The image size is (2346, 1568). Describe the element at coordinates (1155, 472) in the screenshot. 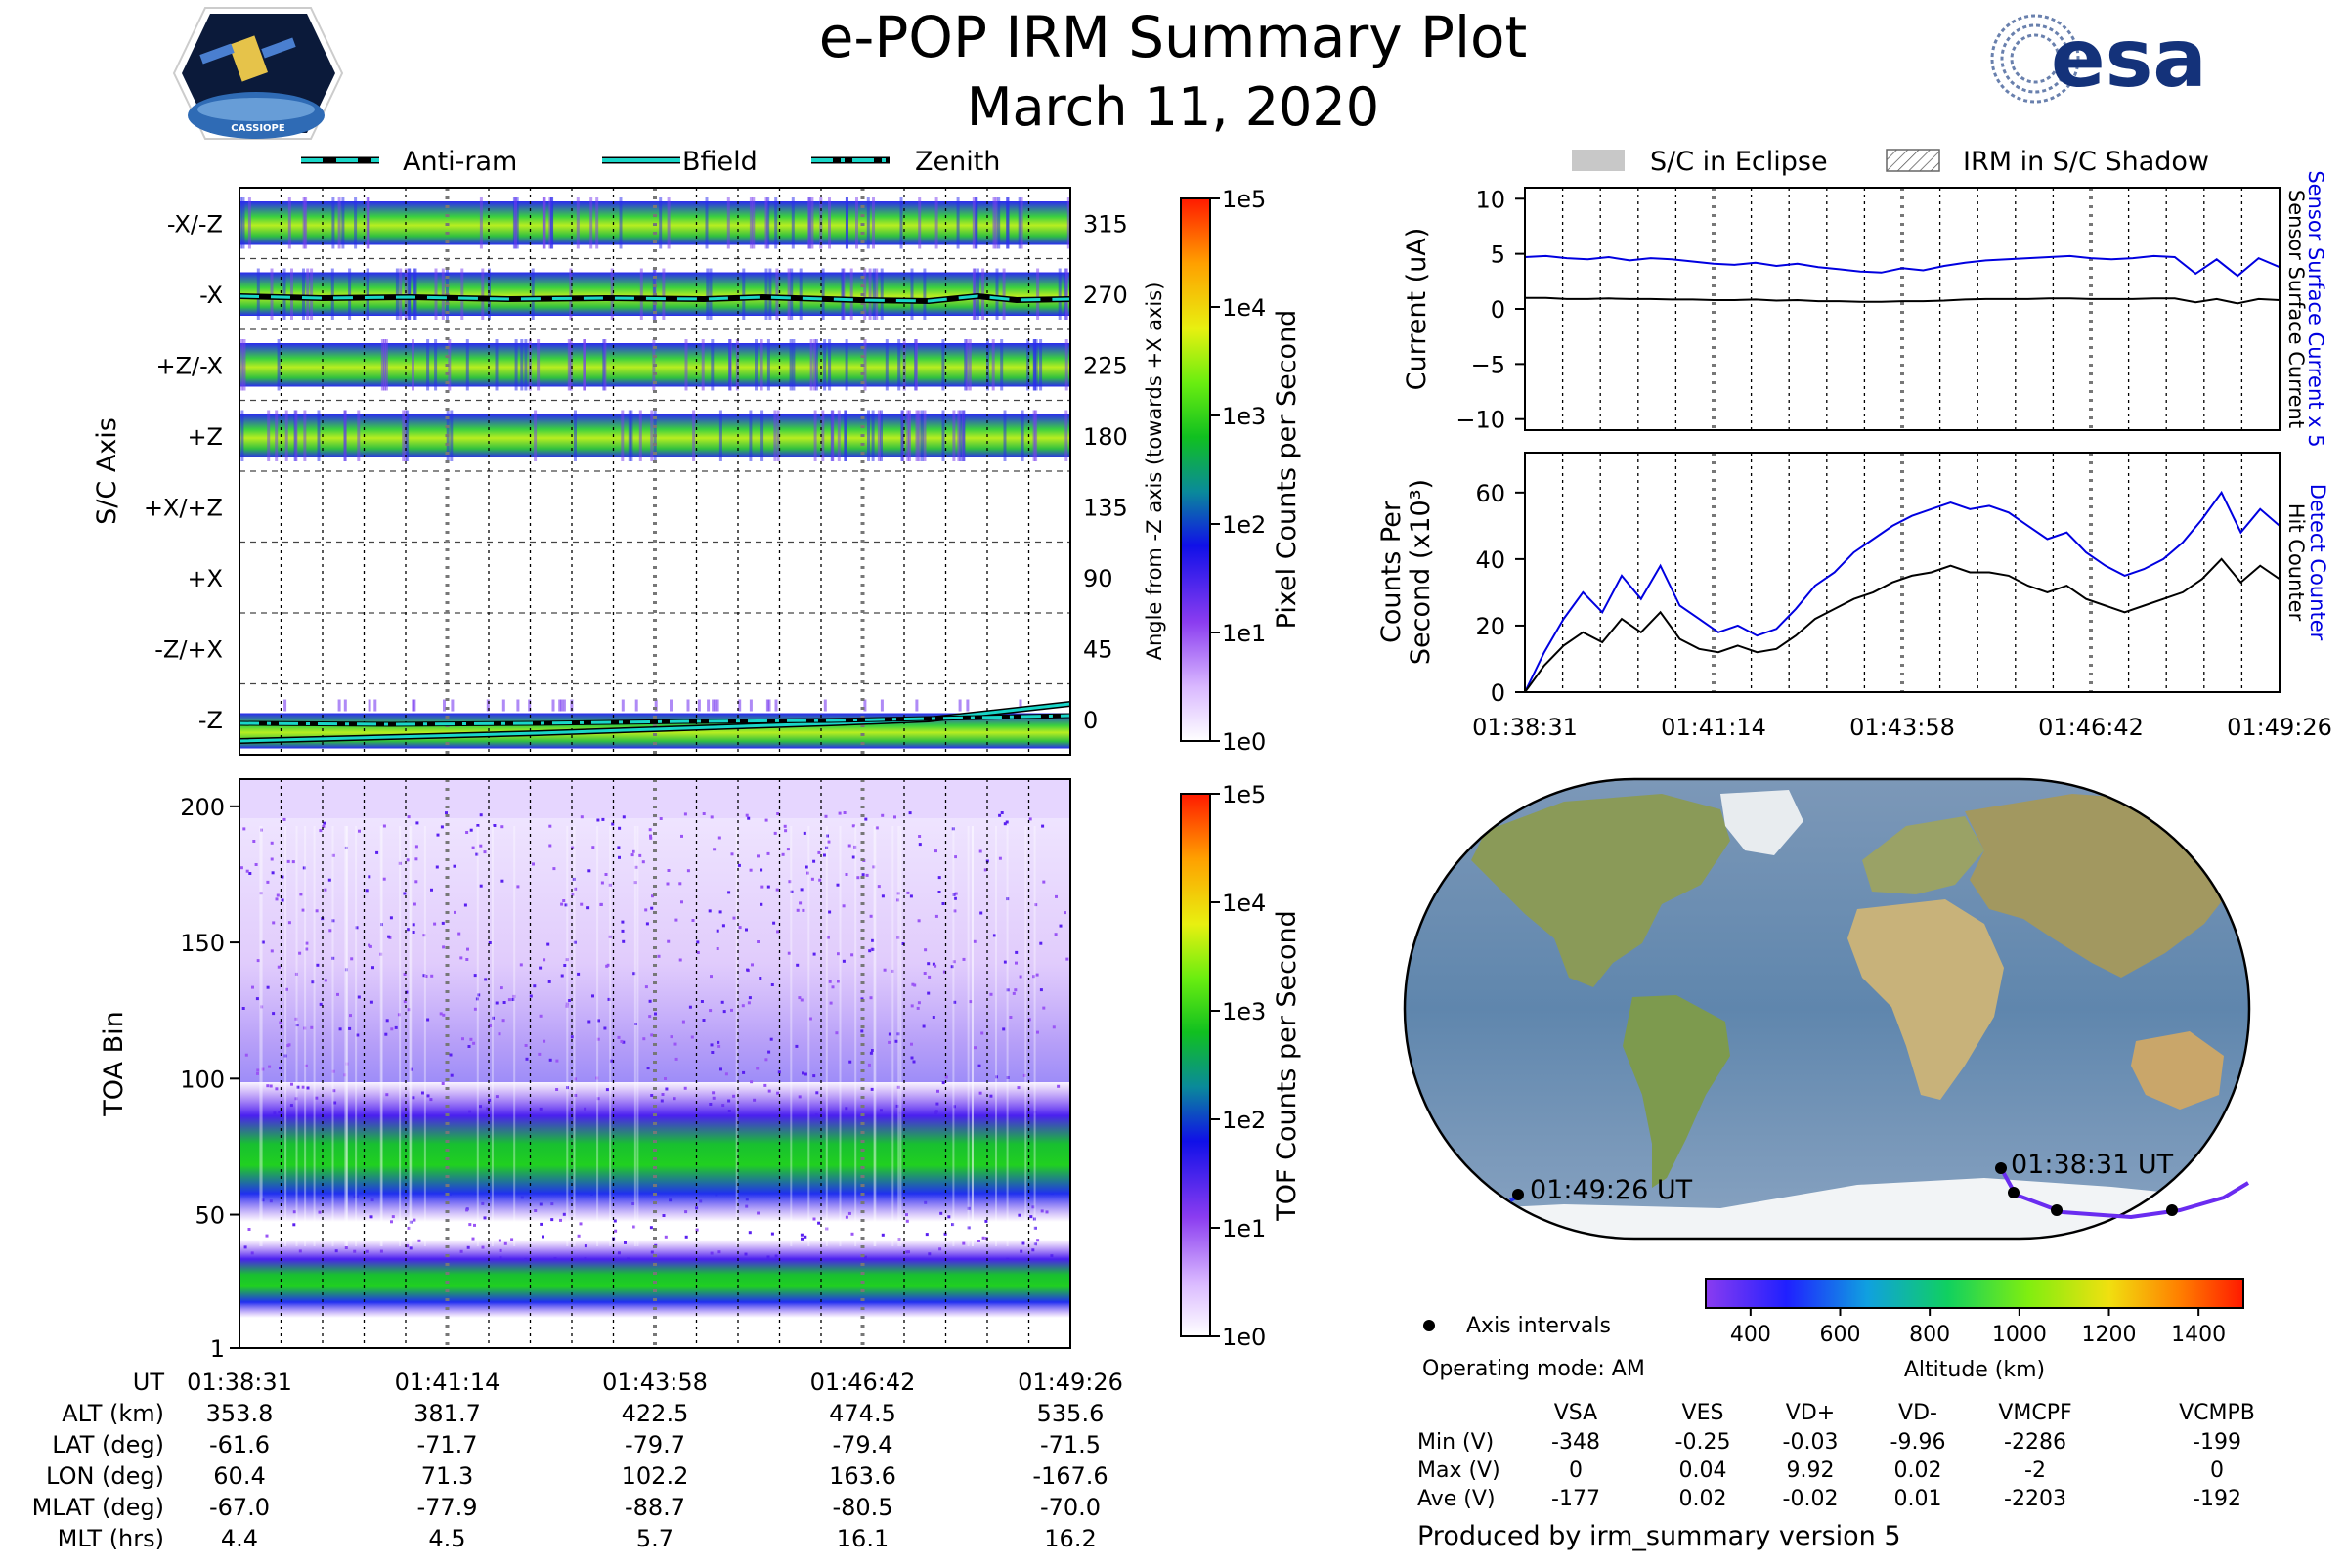

I see `pixel-ylabel-right: Angle from -Z axis (towards +X axis)` at that location.